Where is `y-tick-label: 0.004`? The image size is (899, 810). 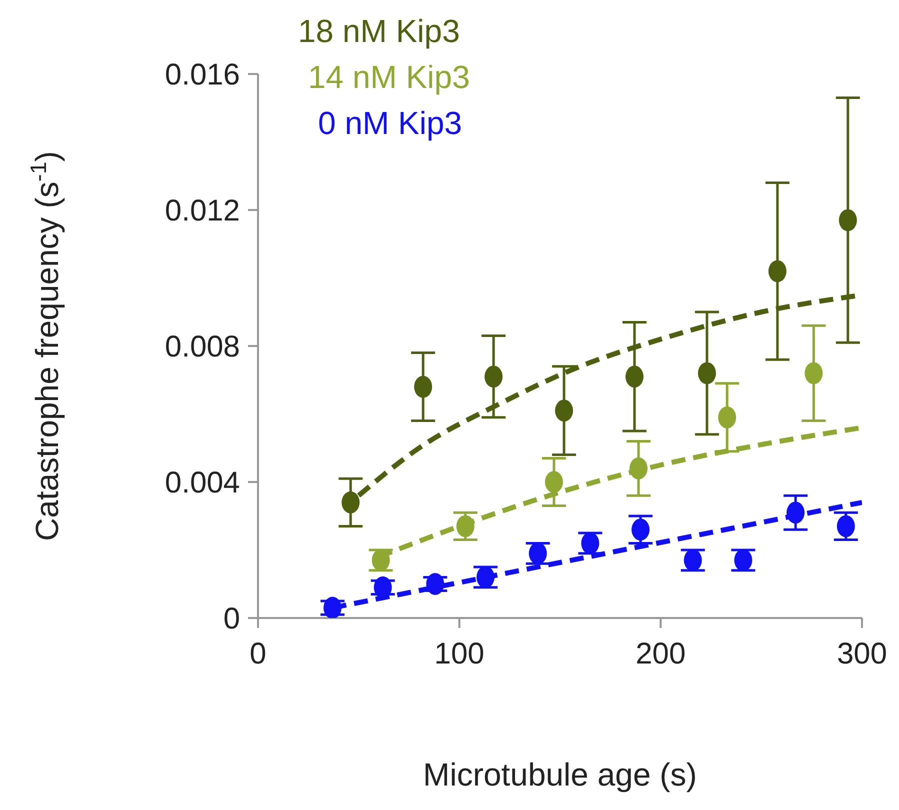
y-tick-label: 0.004 is located at coordinates (202, 483).